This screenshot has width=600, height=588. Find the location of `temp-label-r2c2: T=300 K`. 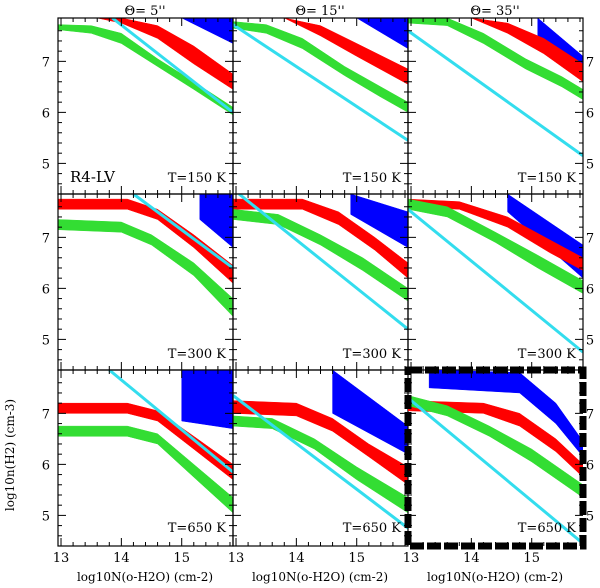

temp-label-r2c2: T=300 K is located at coordinates (372, 354).